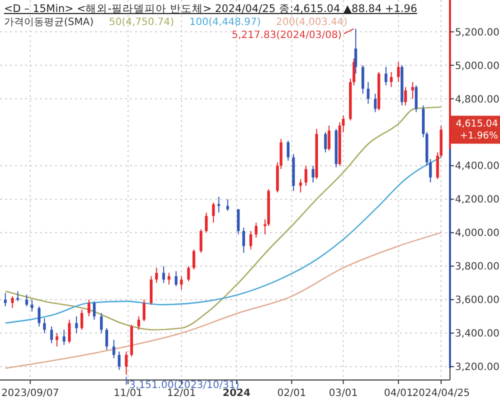 This screenshot has height=413, width=500. What do you see at coordinates (291, 393) in the screenshot?
I see `x-tick-label: 02/01` at bounding box center [291, 393].